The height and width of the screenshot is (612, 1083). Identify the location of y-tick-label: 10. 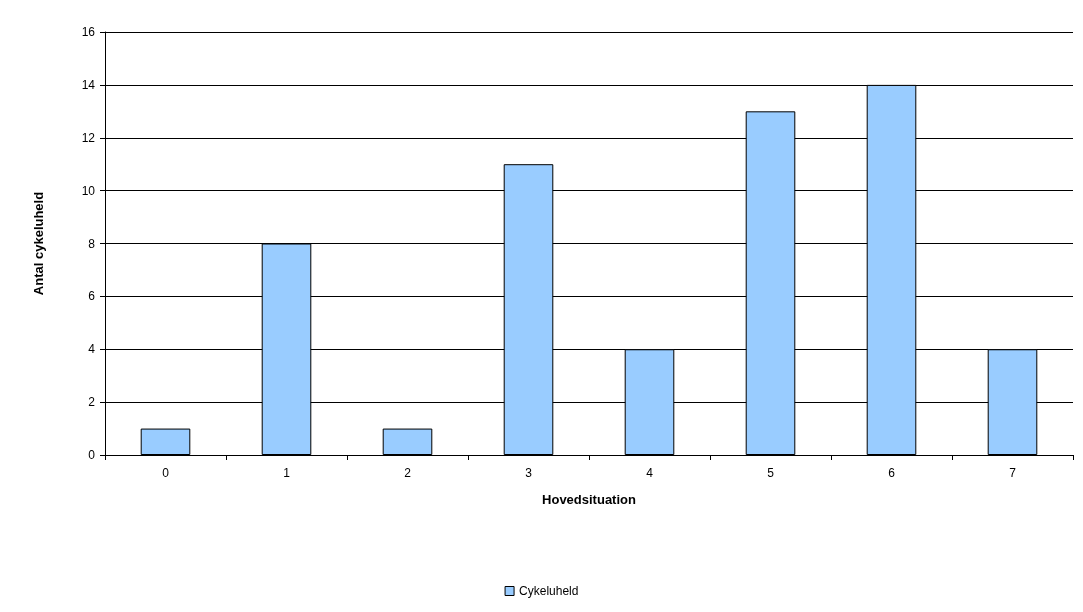
(88, 190).